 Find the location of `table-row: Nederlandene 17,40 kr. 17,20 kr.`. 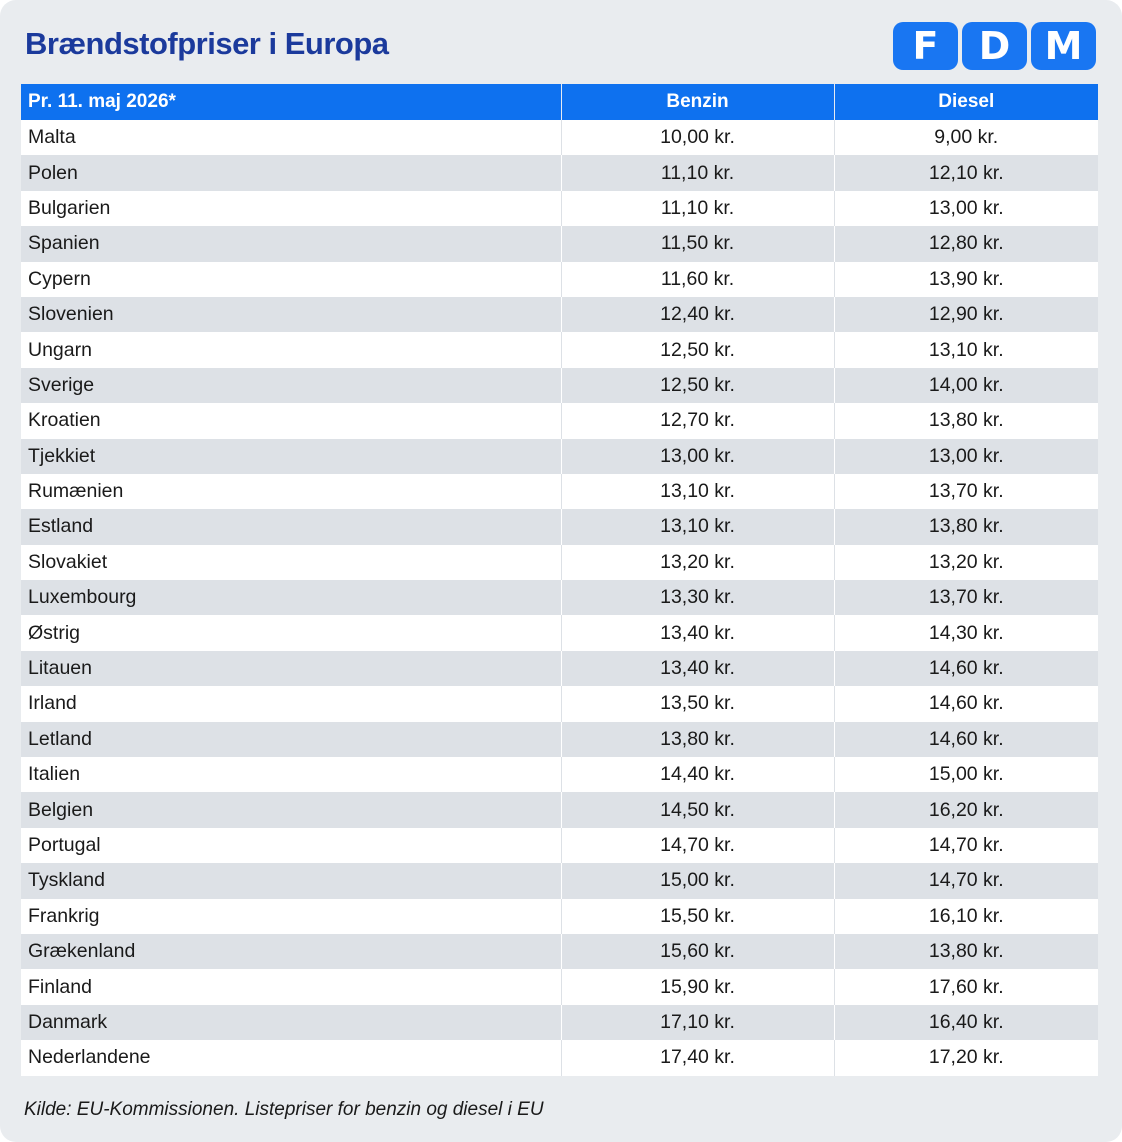

table-row: Nederlandene 17,40 kr. 17,20 kr. is located at coordinates (559, 1058).